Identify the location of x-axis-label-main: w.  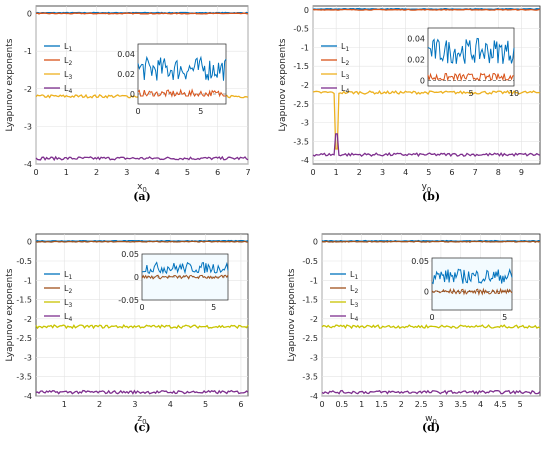
(428, 419).